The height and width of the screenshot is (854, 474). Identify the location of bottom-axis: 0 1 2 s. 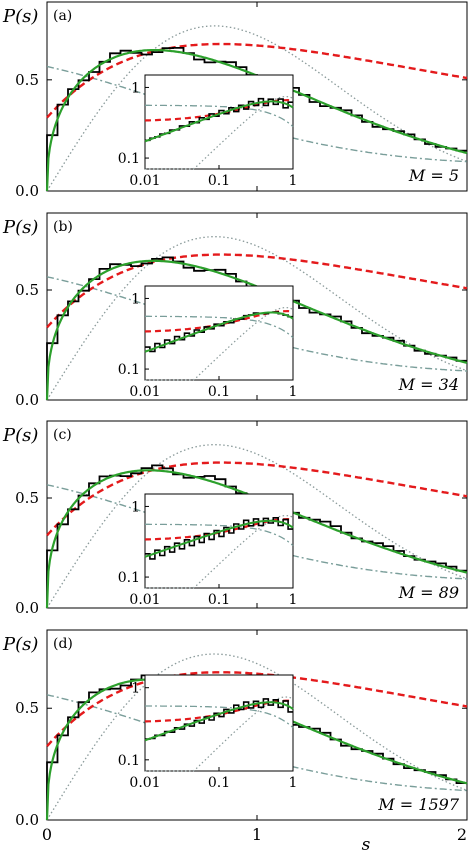
(254, 839).